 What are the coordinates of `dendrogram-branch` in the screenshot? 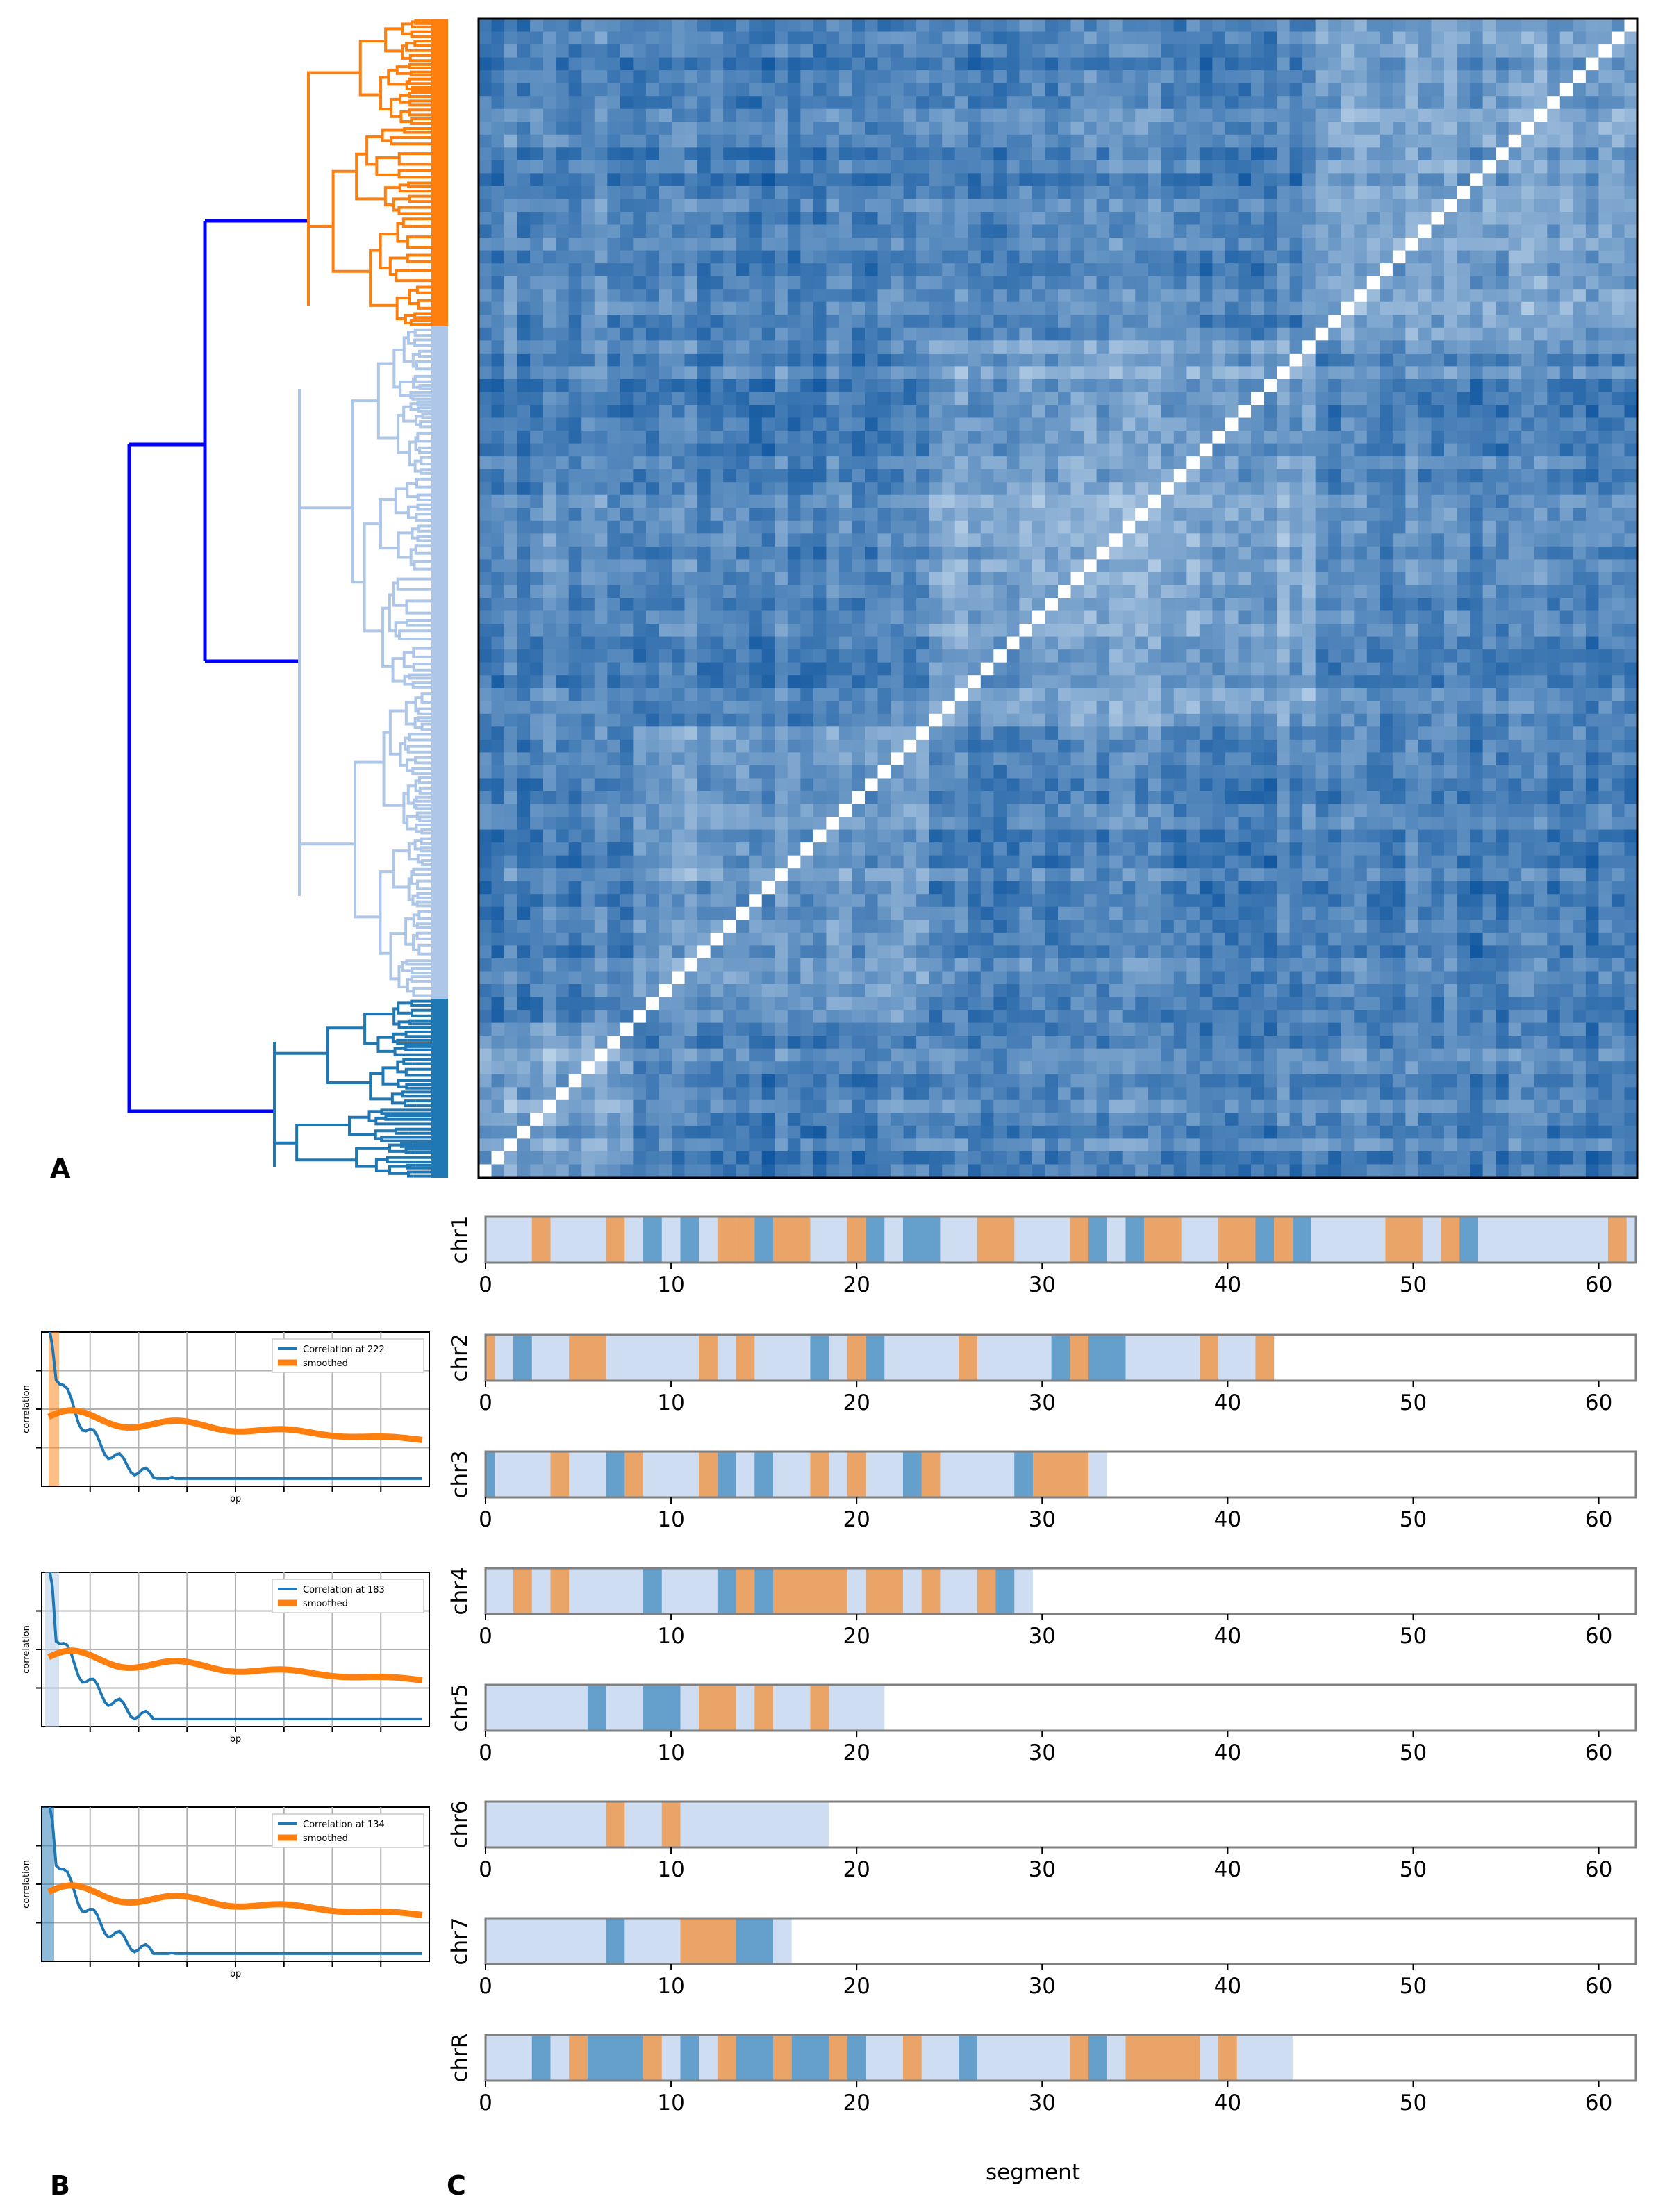 It's located at (388, 637).